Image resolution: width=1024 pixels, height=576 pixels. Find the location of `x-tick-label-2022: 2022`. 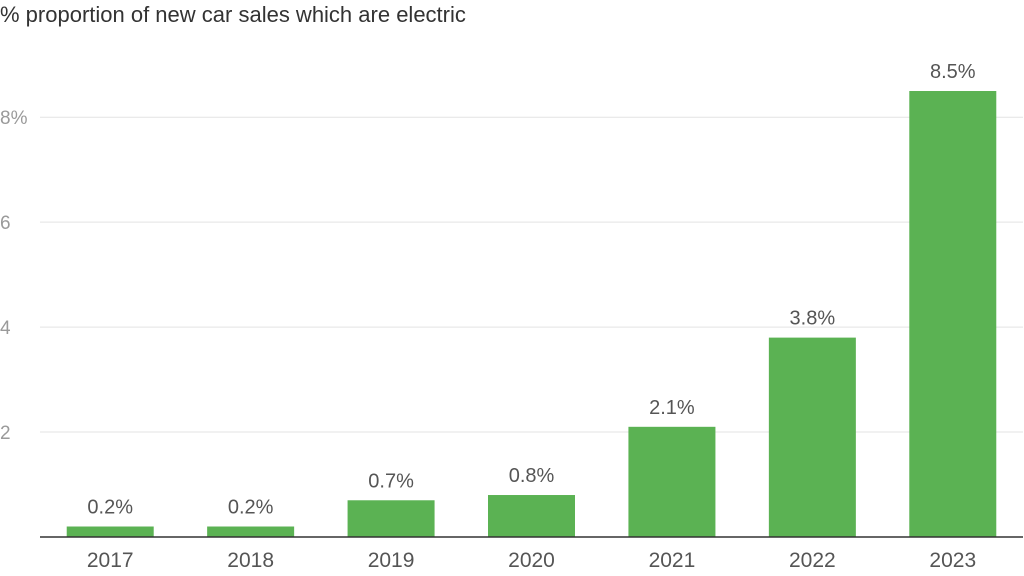

x-tick-label-2022: 2022 is located at coordinates (812, 560).